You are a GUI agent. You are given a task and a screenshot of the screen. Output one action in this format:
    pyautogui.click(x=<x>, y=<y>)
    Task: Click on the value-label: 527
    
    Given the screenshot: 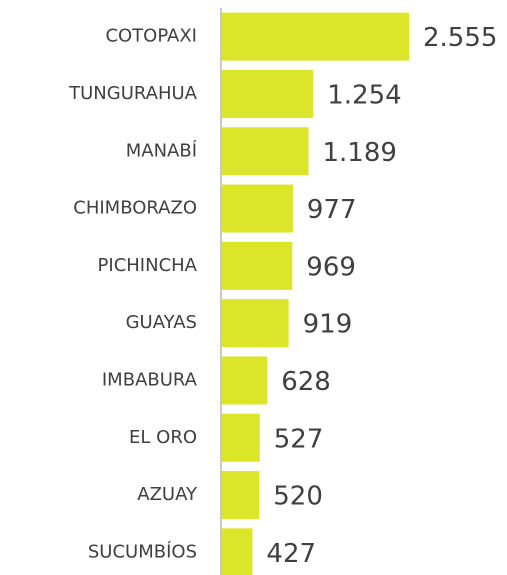 What is the action you would take?
    pyautogui.click(x=299, y=439)
    